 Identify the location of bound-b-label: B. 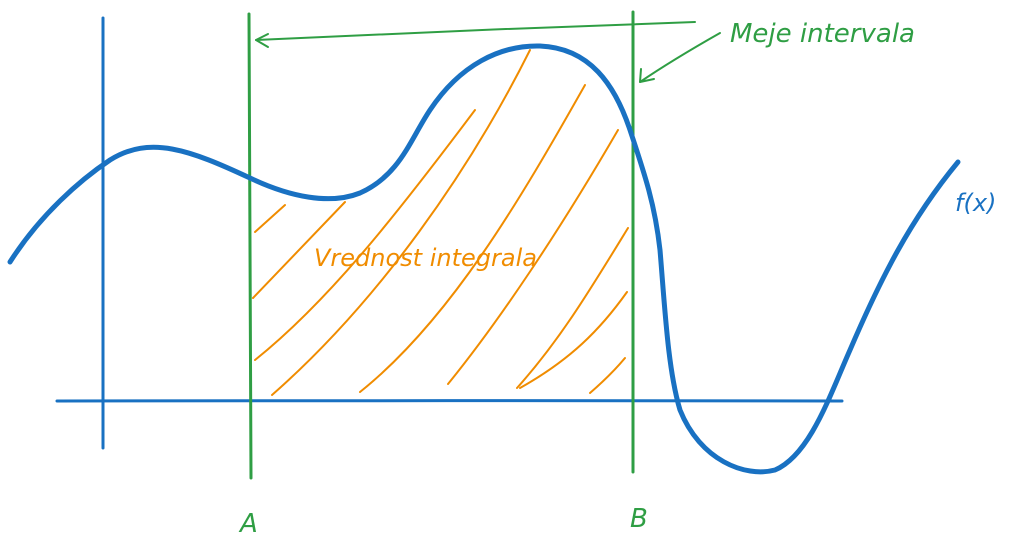
(639, 519).